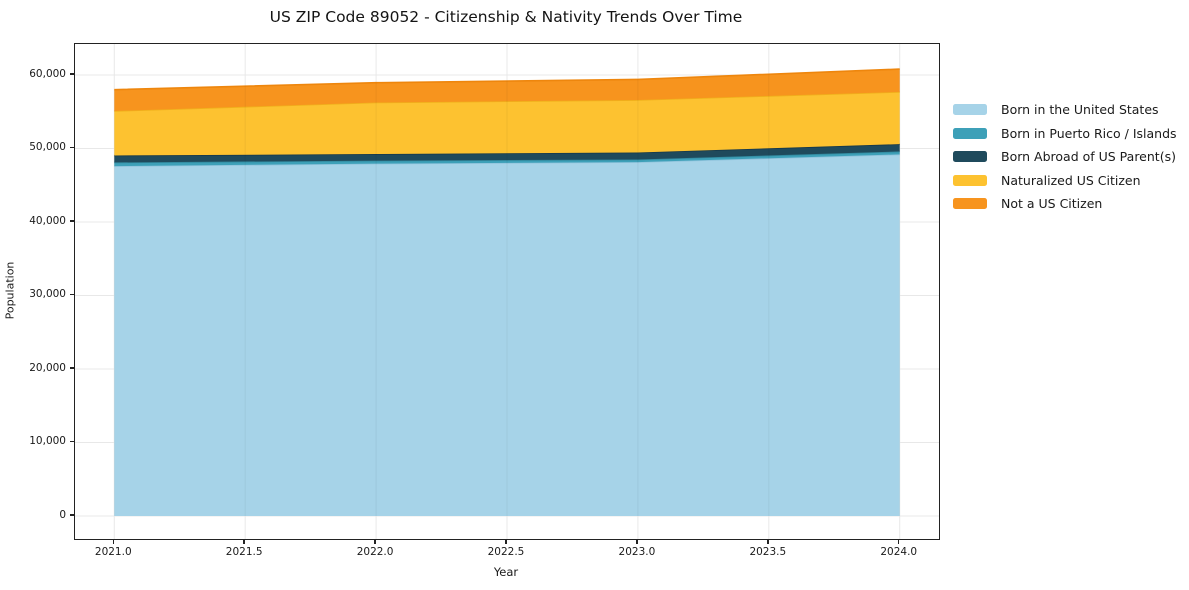 The width and height of the screenshot is (1189, 590). I want to click on y-tick-label: 60,000, so click(47, 73).